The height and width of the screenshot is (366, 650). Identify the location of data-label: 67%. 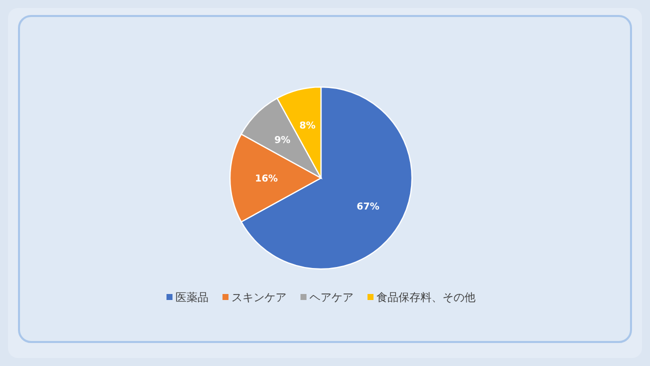
(368, 206).